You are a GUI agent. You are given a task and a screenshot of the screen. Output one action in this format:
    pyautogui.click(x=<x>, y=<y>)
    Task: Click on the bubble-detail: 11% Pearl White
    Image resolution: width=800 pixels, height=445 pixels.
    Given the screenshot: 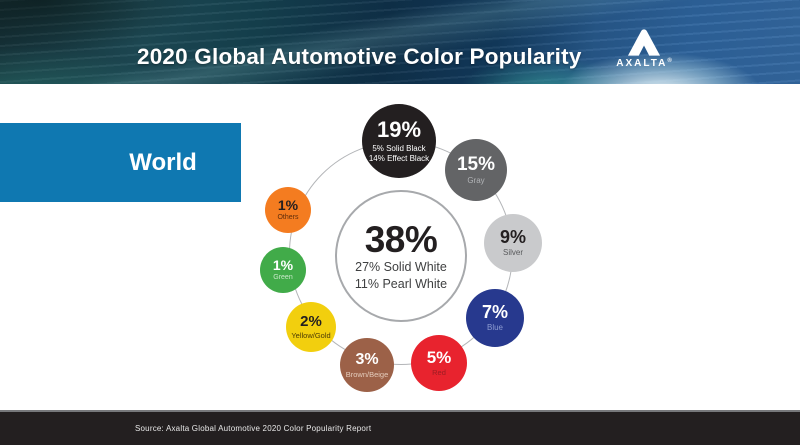 What is the action you would take?
    pyautogui.click(x=401, y=283)
    